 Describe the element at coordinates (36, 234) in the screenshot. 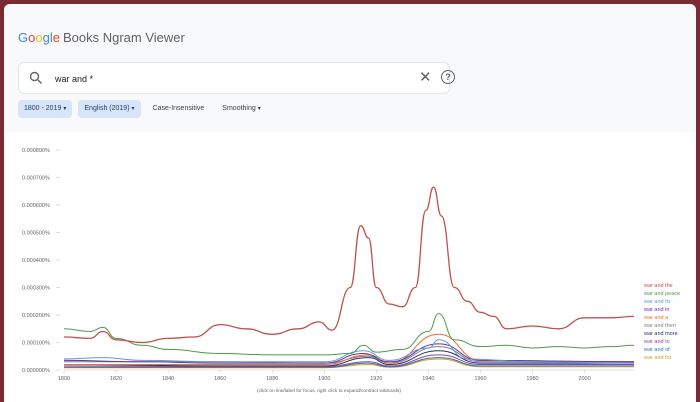

I see `y-tick-label: 0.000500%` at that location.